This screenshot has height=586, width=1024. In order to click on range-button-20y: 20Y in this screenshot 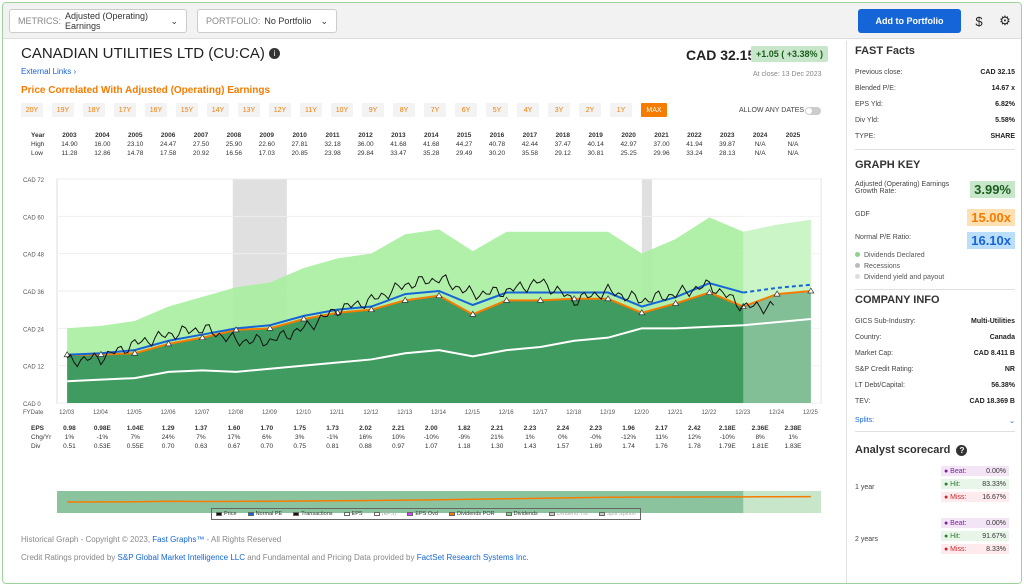, I will do `click(32, 110)`.